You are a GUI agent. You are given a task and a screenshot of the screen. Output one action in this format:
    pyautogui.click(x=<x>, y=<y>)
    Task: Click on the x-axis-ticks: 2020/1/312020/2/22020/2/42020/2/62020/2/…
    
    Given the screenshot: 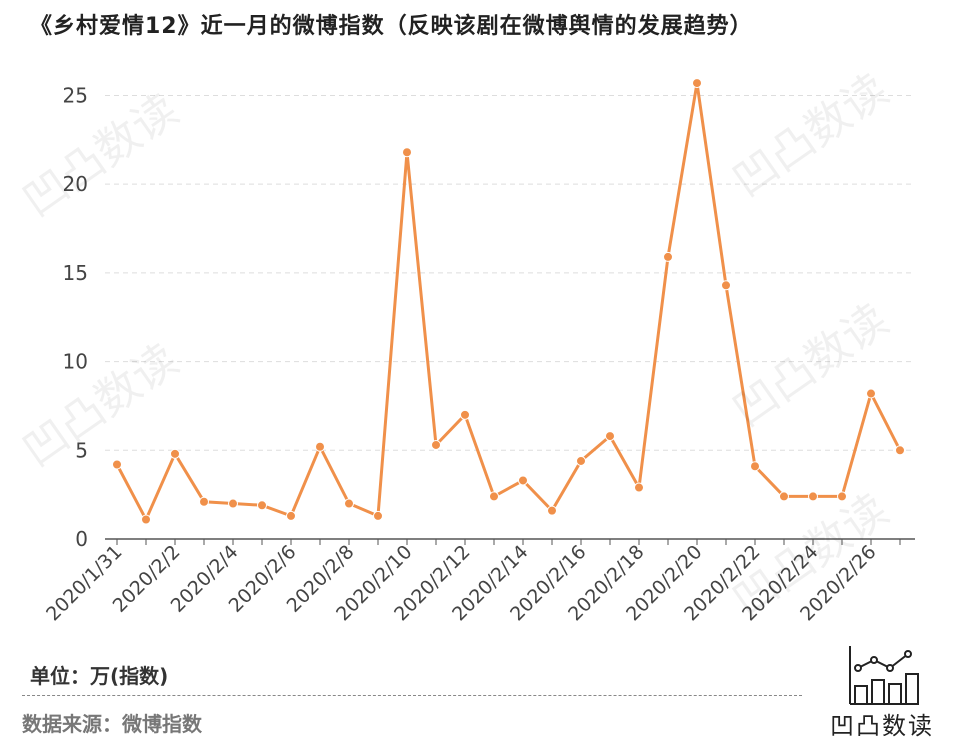 What is the action you would take?
    pyautogui.click(x=471, y=582)
    